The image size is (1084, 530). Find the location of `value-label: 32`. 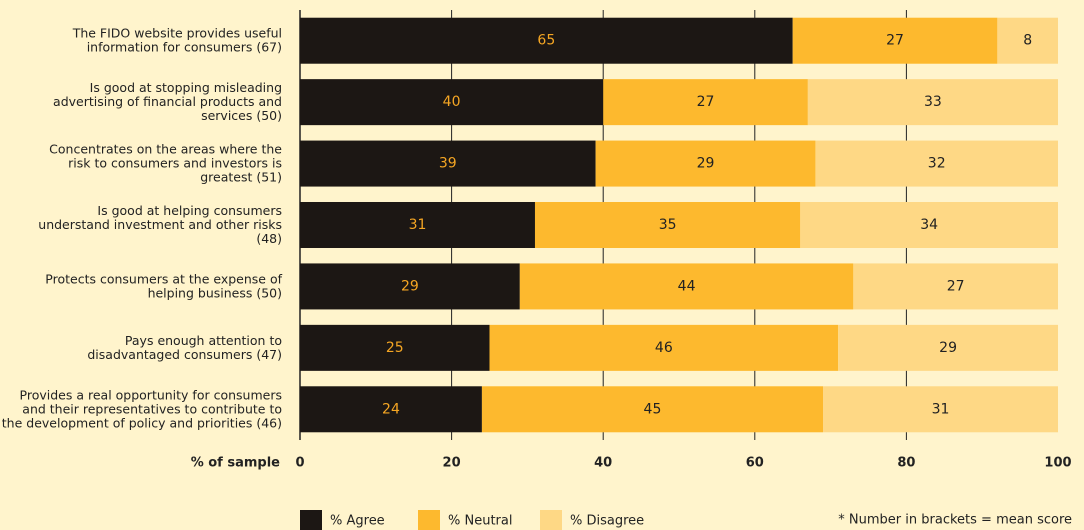

value-label: 32 is located at coordinates (937, 164).